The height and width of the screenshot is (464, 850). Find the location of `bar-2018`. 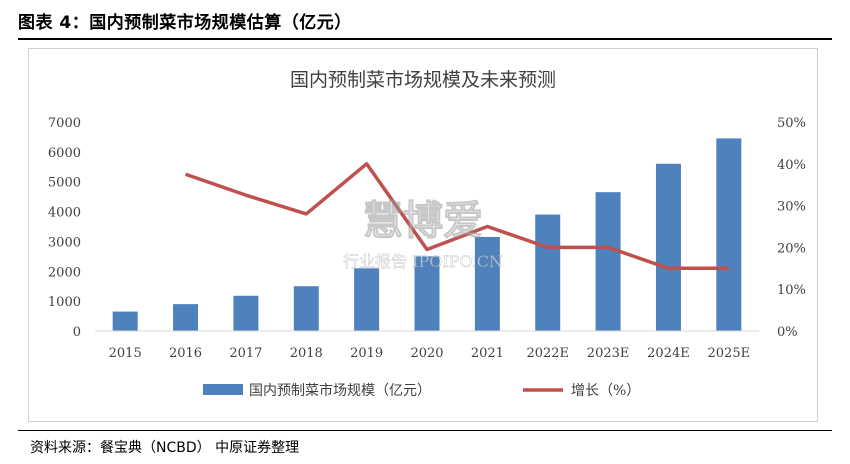

bar-2018 is located at coordinates (306, 308).